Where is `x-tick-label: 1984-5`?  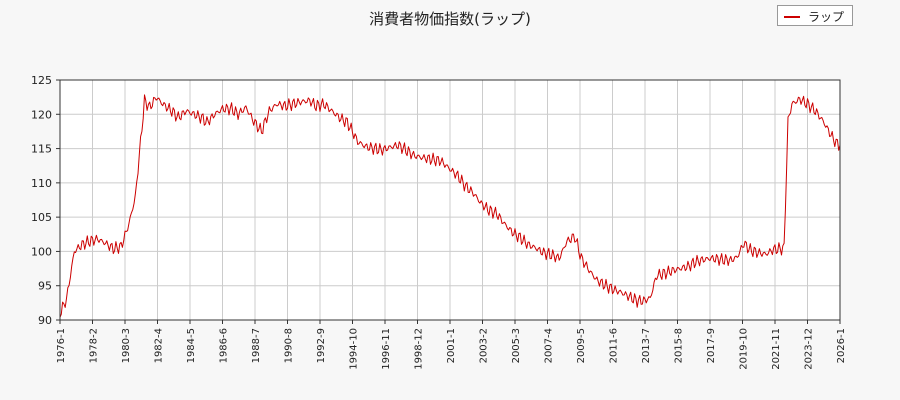 x-tick-label: 1984-5 is located at coordinates (191, 345).